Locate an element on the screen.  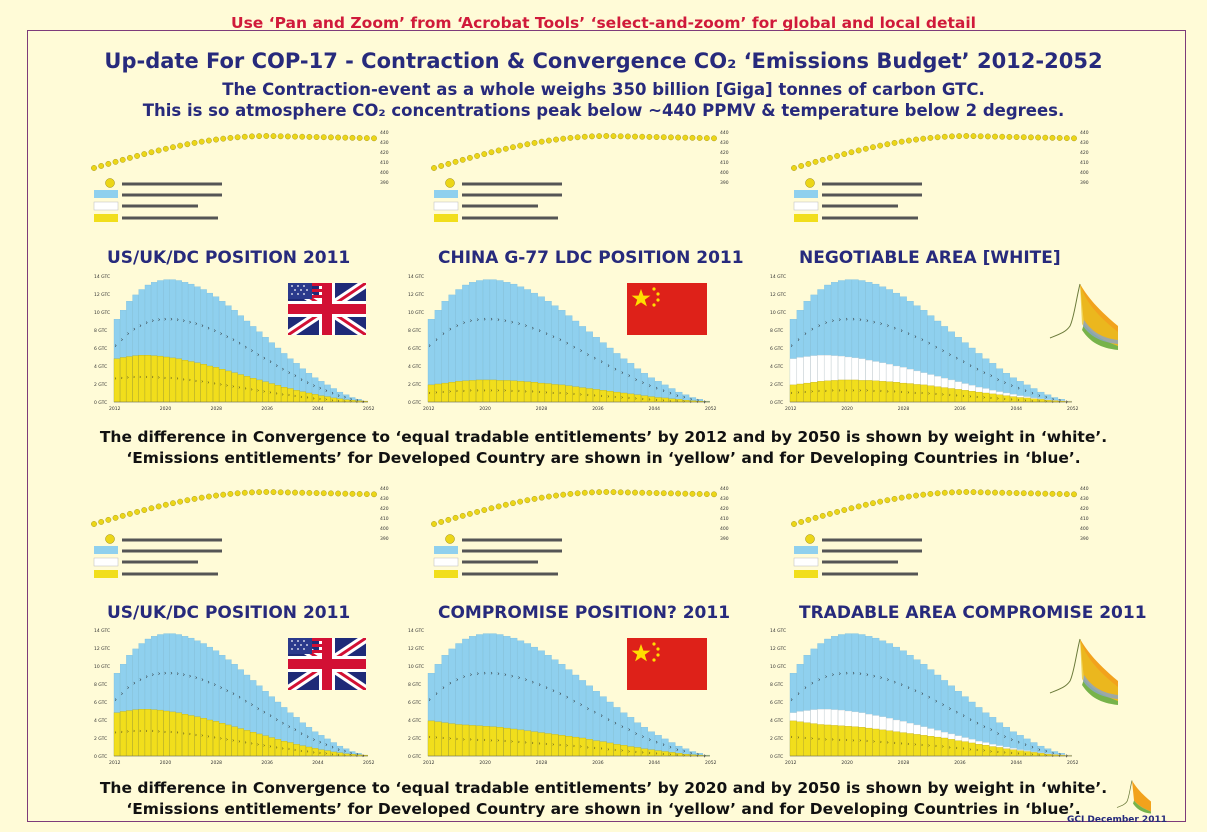
concentration-panel-1: 440 430 420 410 400 390 is located at coordinates (240, 176).